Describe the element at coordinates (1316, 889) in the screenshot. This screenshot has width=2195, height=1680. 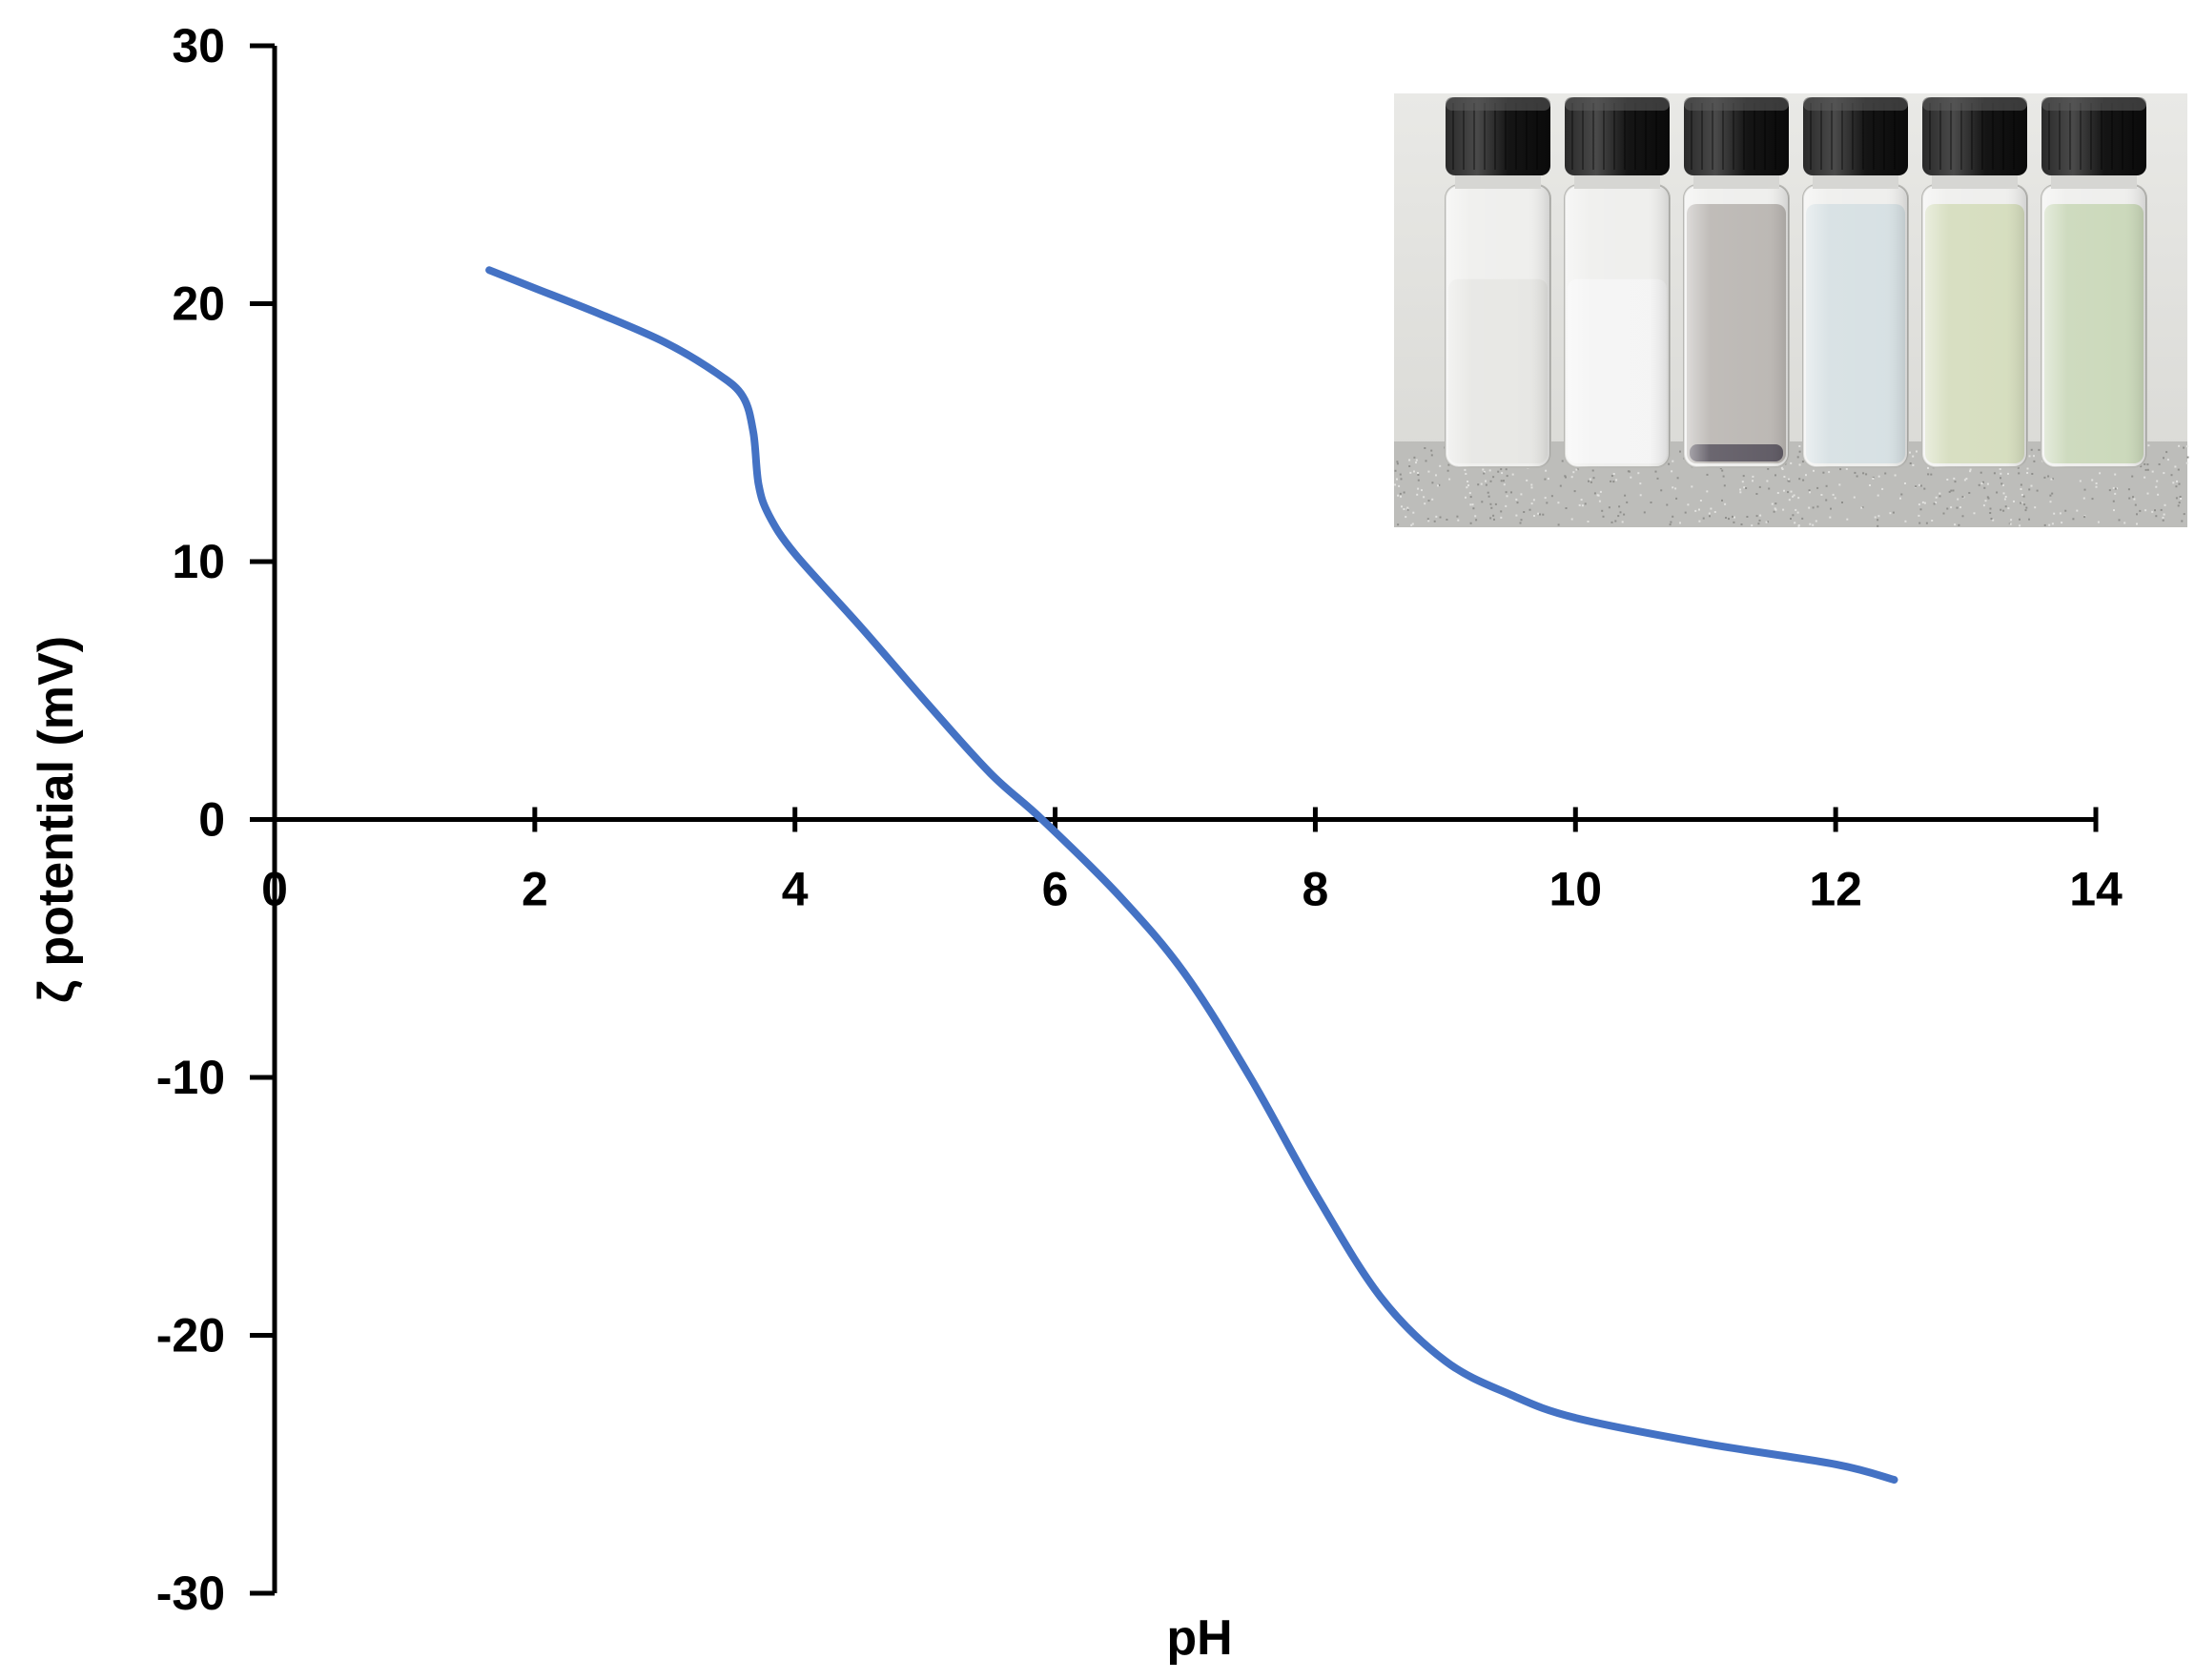
I see `x-tick-label: 8` at that location.